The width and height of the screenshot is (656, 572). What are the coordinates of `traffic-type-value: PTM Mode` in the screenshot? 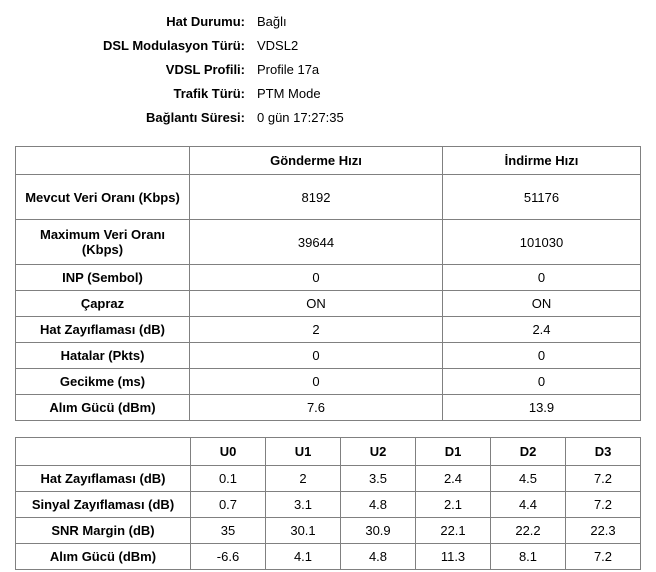 It's located at (289, 93).